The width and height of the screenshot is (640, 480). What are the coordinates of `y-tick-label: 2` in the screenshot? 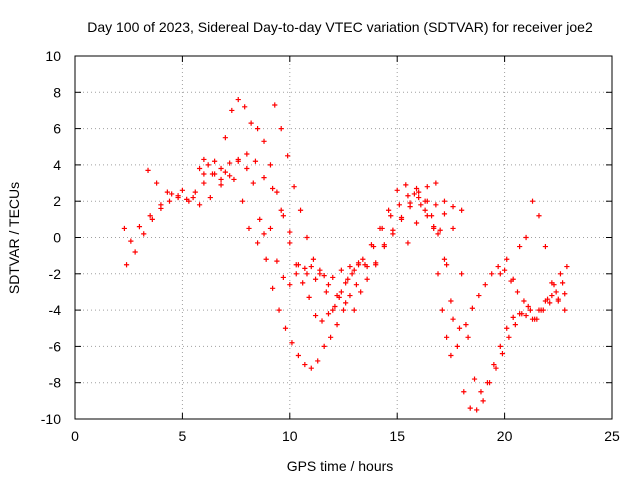 It's located at (57, 201).